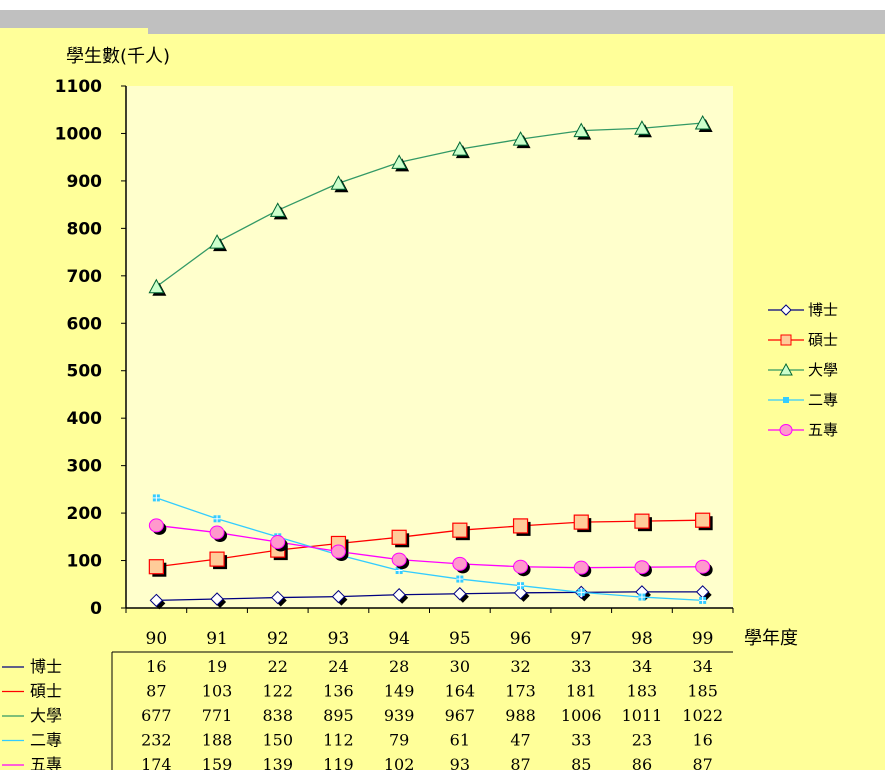  I want to click on table-cell: 939, so click(399, 715).